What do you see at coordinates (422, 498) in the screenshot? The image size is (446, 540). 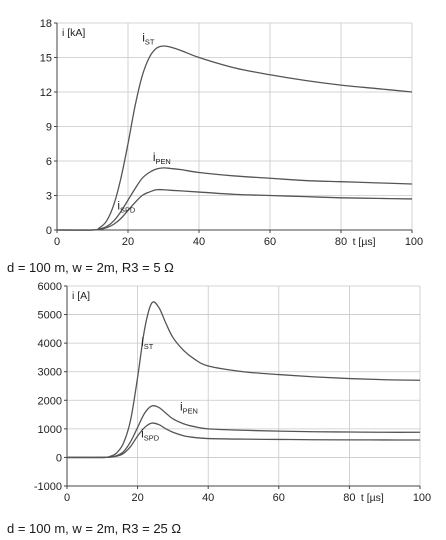 I see `chart-bottom-xtick-label-5: 100` at bounding box center [422, 498].